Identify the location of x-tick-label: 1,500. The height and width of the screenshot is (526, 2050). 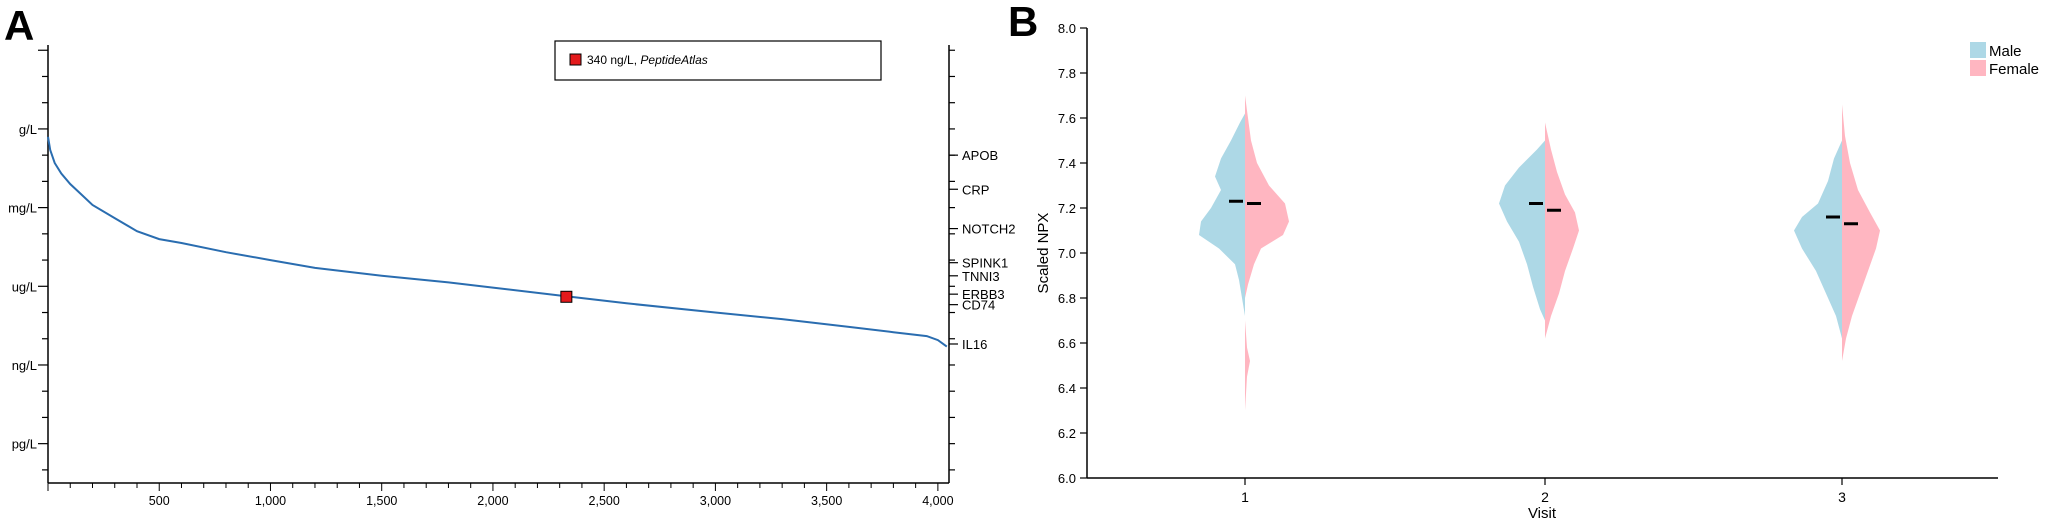
(381, 501).